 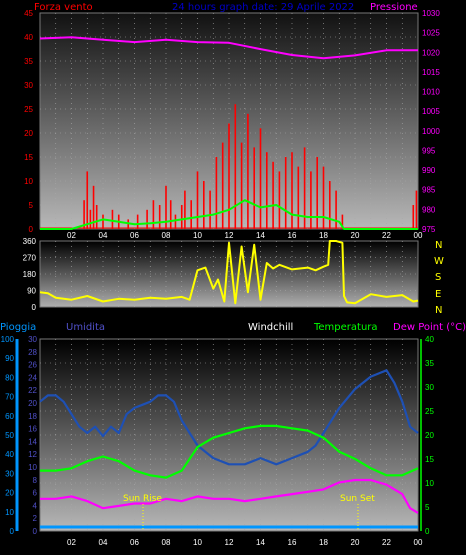 I want to click on pressure-axis-tick: 1015, so click(x=431, y=72).